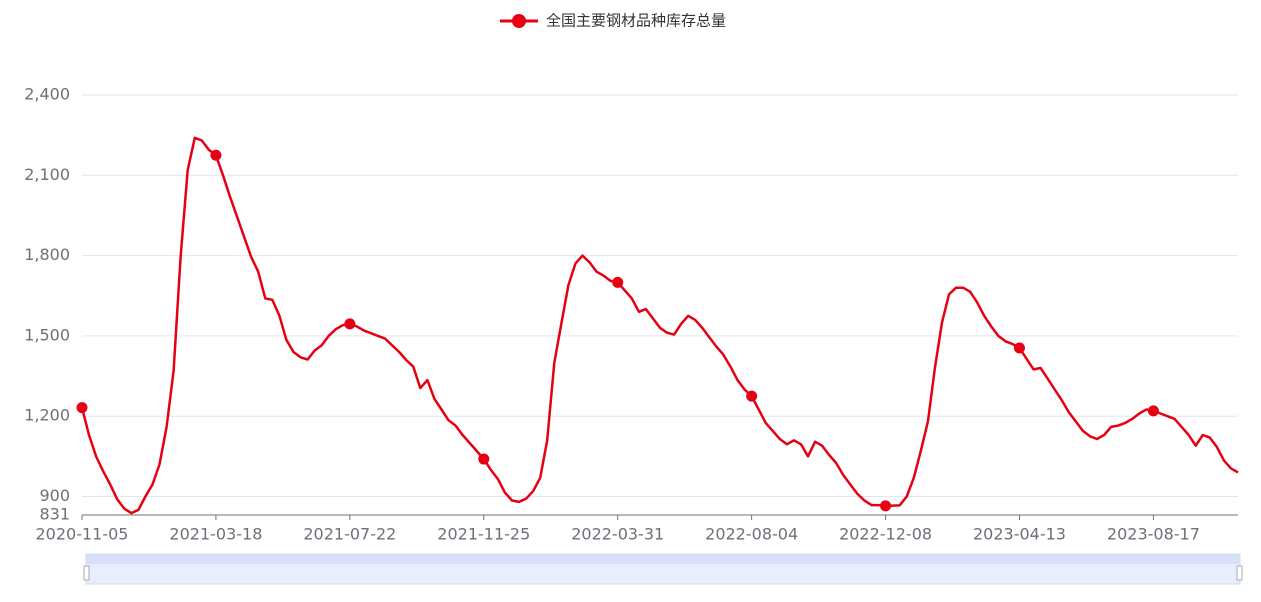 This screenshot has height=602, width=1261. What do you see at coordinates (54, 514) in the screenshot?
I see `y-tick-label: 831` at bounding box center [54, 514].